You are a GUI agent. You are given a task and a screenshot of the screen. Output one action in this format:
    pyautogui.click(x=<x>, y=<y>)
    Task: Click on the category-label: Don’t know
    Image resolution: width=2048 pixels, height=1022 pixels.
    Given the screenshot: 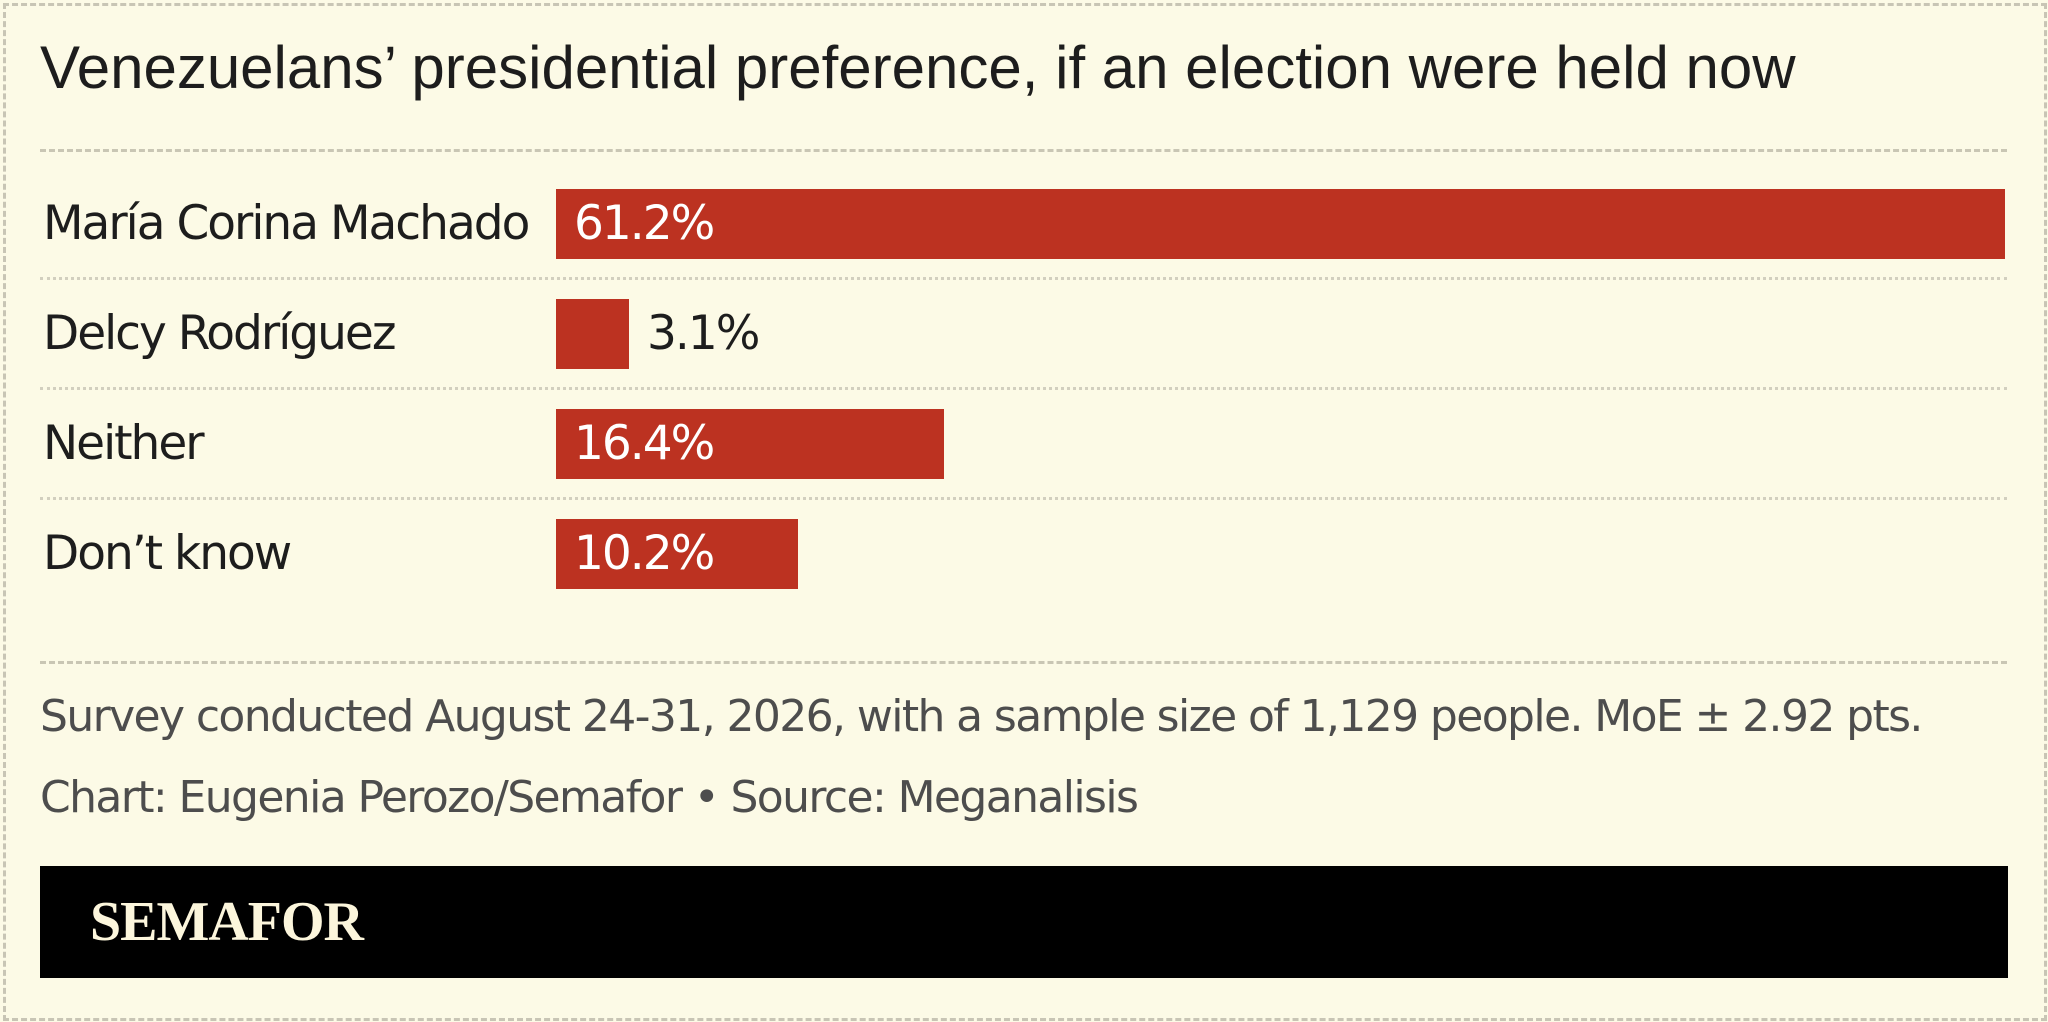 What is the action you would take?
    pyautogui.click(x=167, y=553)
    